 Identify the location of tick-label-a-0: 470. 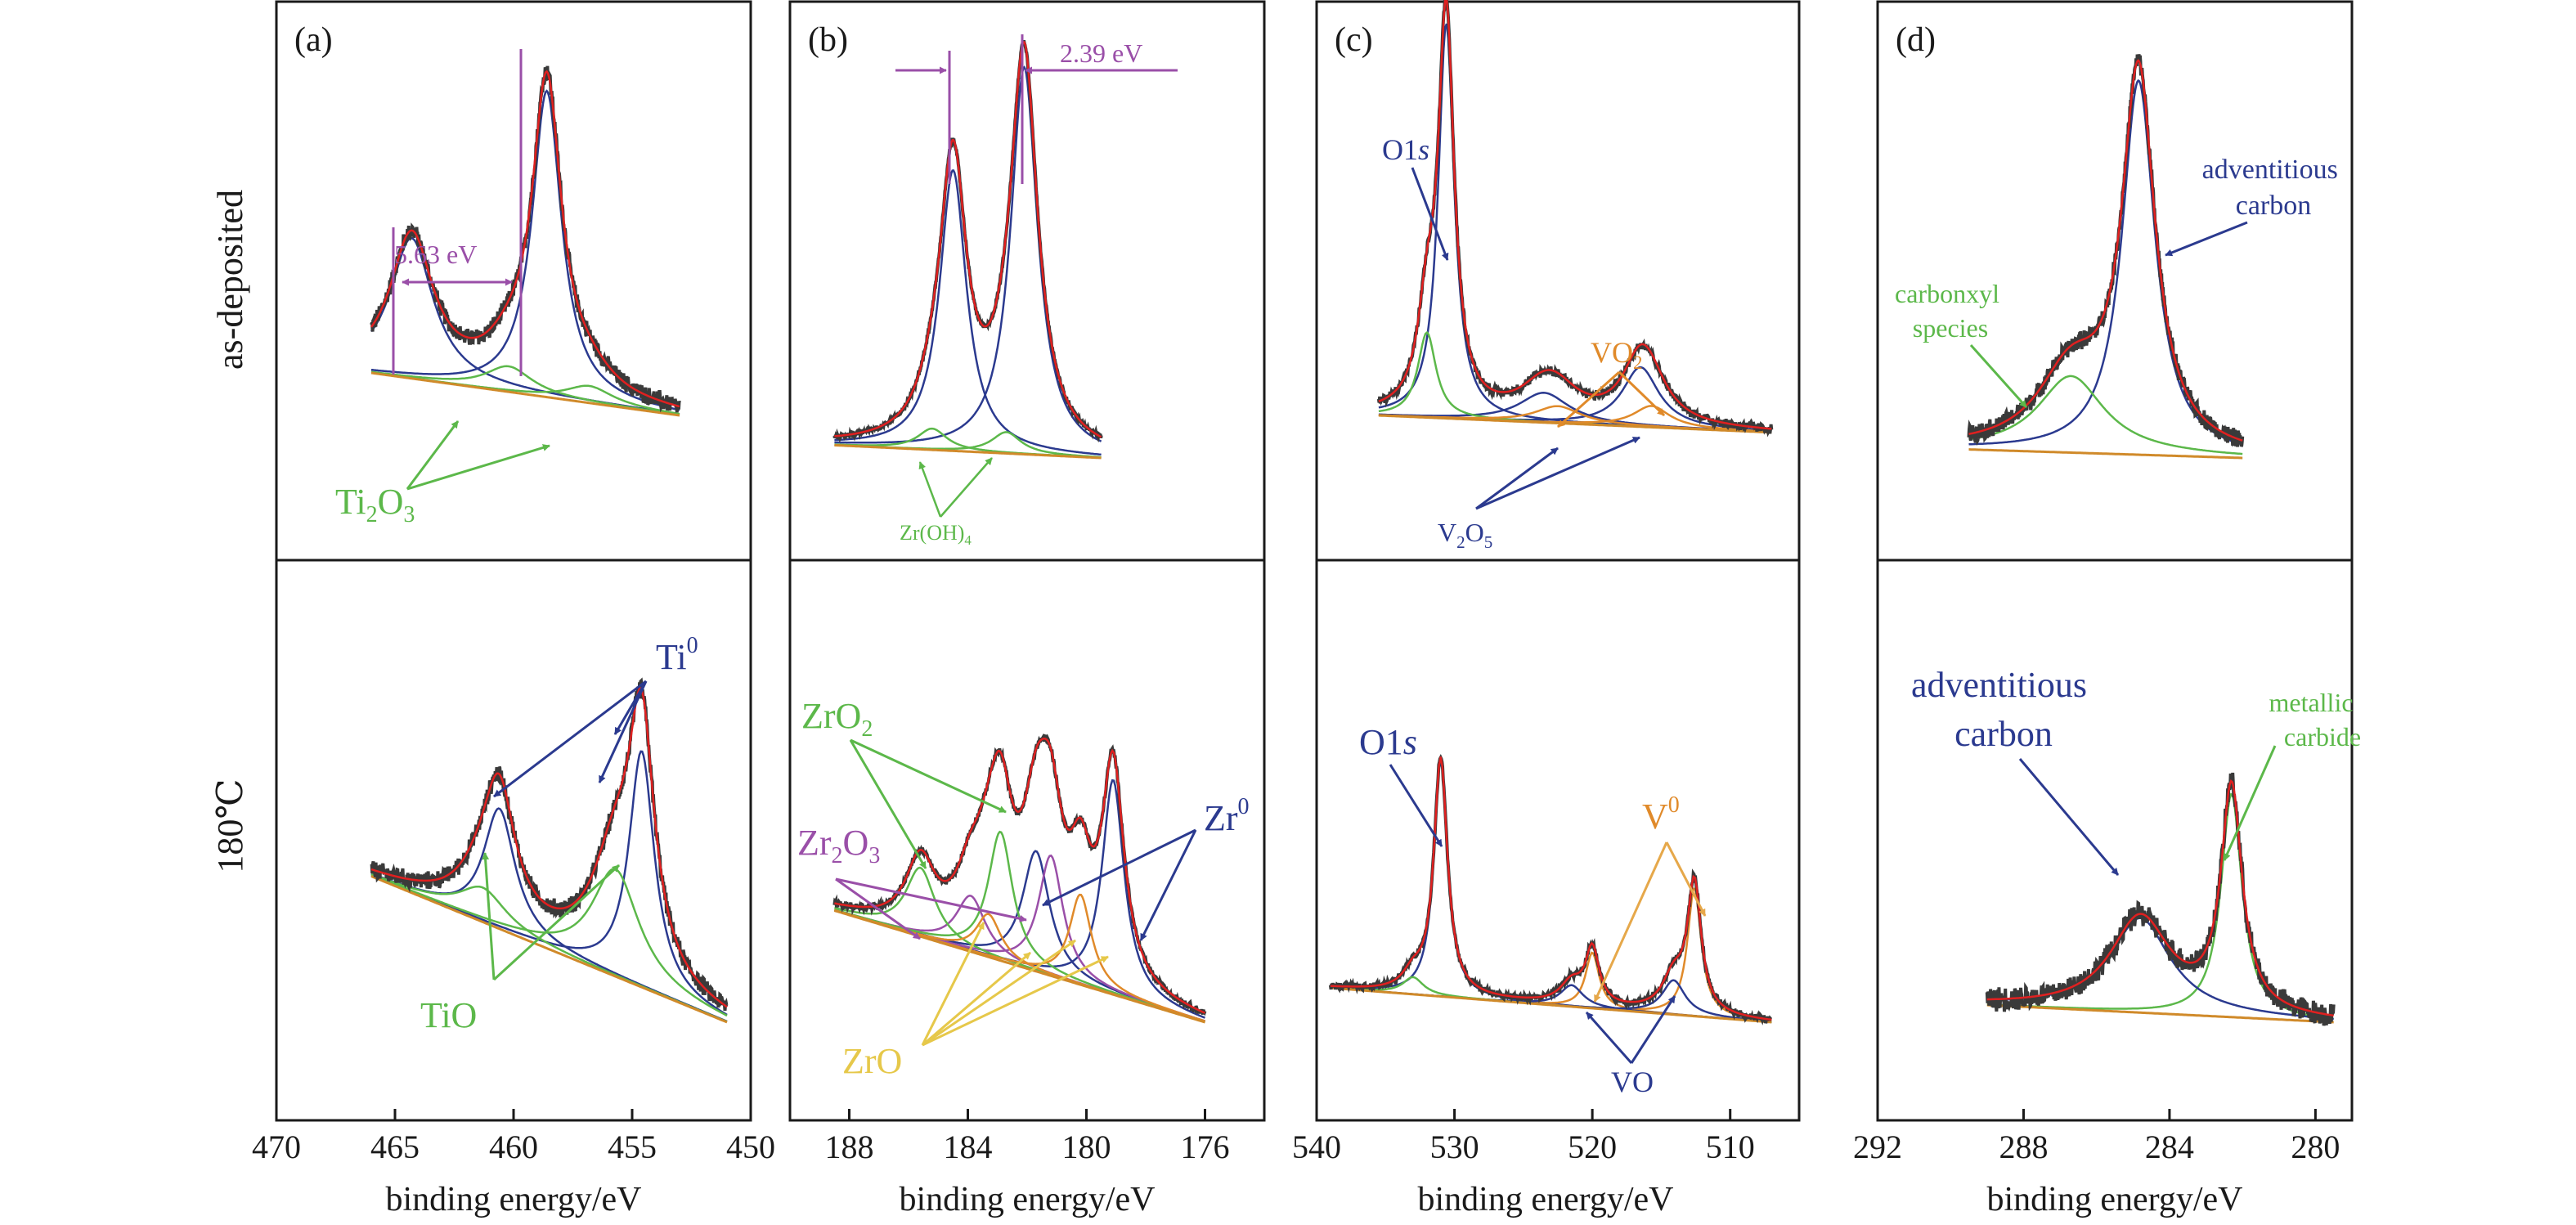
(276, 1147).